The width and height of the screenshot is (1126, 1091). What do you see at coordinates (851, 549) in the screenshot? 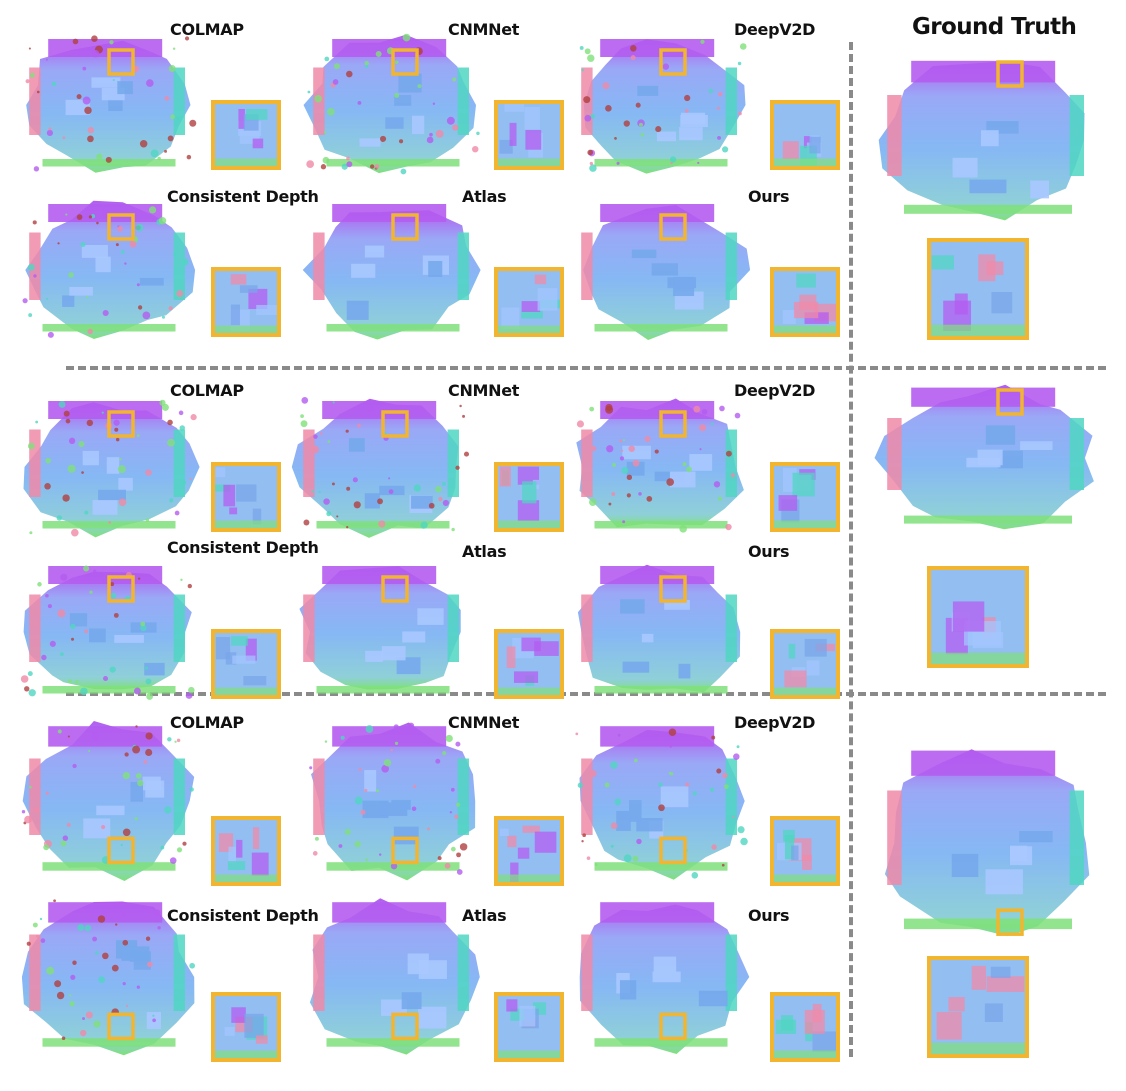
I see `column-divider` at bounding box center [851, 549].